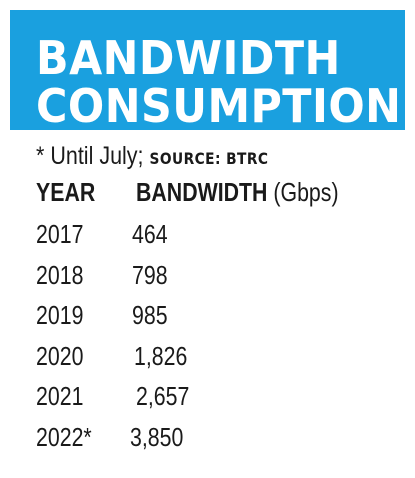  Describe the element at coordinates (150, 274) in the screenshot. I see `bandwidth-value-cell: 798` at that location.